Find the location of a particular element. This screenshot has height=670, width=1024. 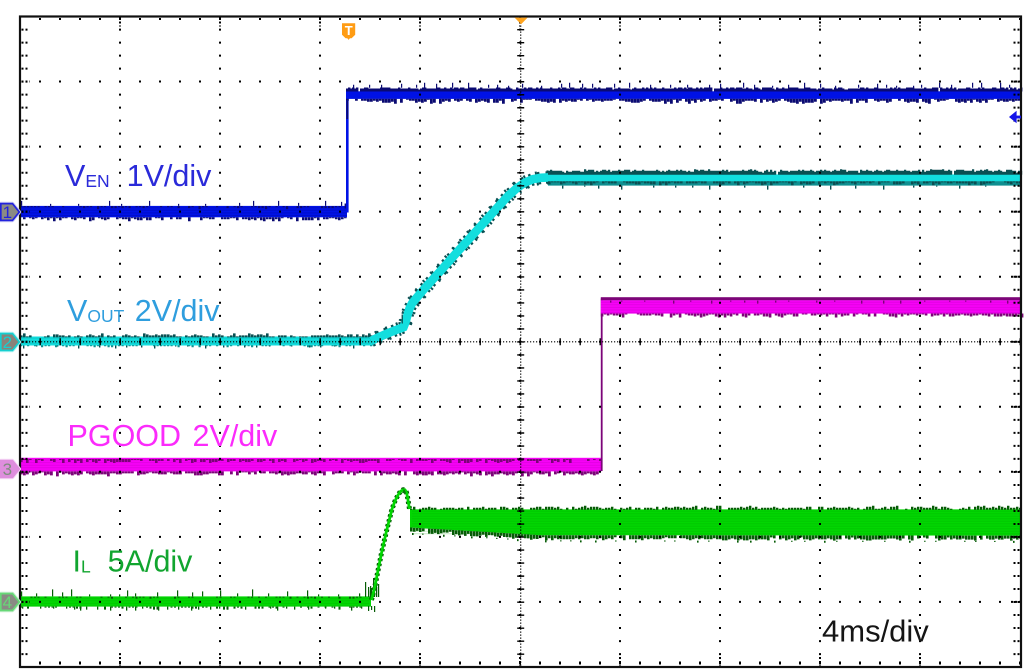

svg-text: 4ms/div is located at coordinates (875, 631).